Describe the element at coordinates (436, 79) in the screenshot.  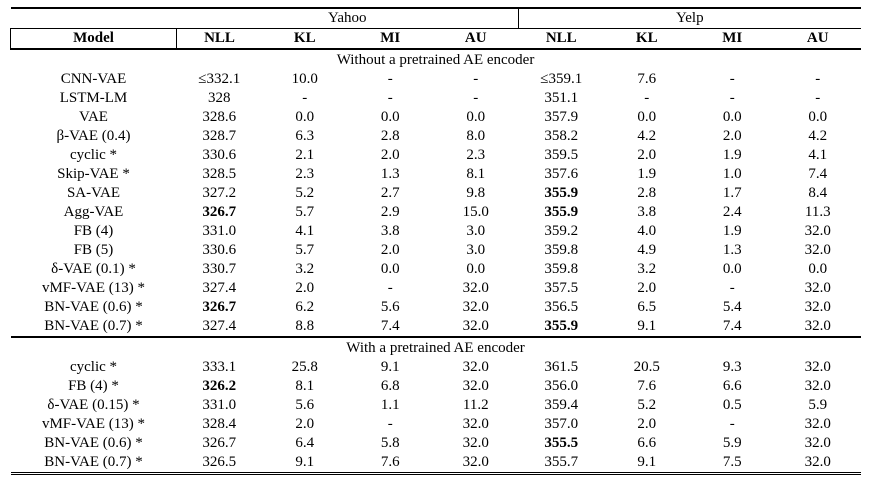
I see `table-row: CNN-VAE ≤332.1 10.0 - - ≤359.1 7.6 - -` at that location.